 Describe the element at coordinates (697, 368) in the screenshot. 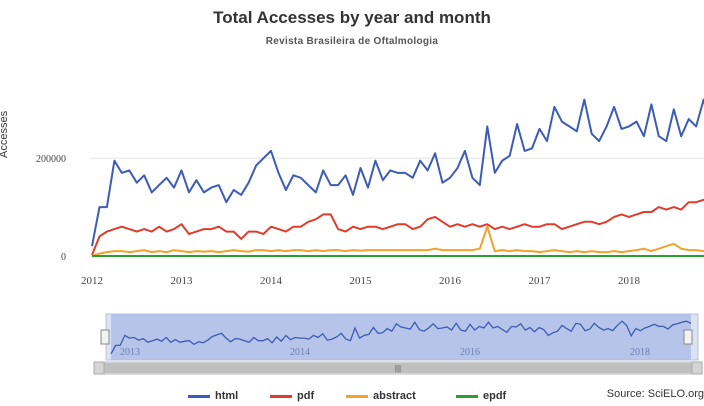

I see `scroll-right-button` at that location.